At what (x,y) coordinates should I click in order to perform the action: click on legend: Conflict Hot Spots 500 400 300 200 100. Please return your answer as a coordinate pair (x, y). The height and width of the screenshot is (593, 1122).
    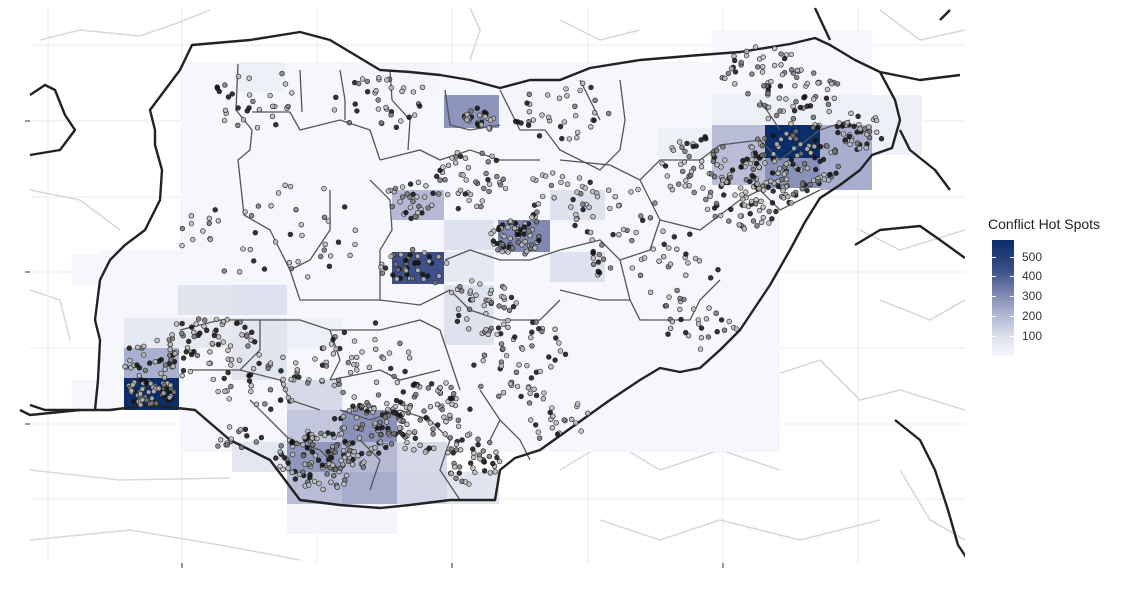
    Looking at the image, I should click on (1044, 286).